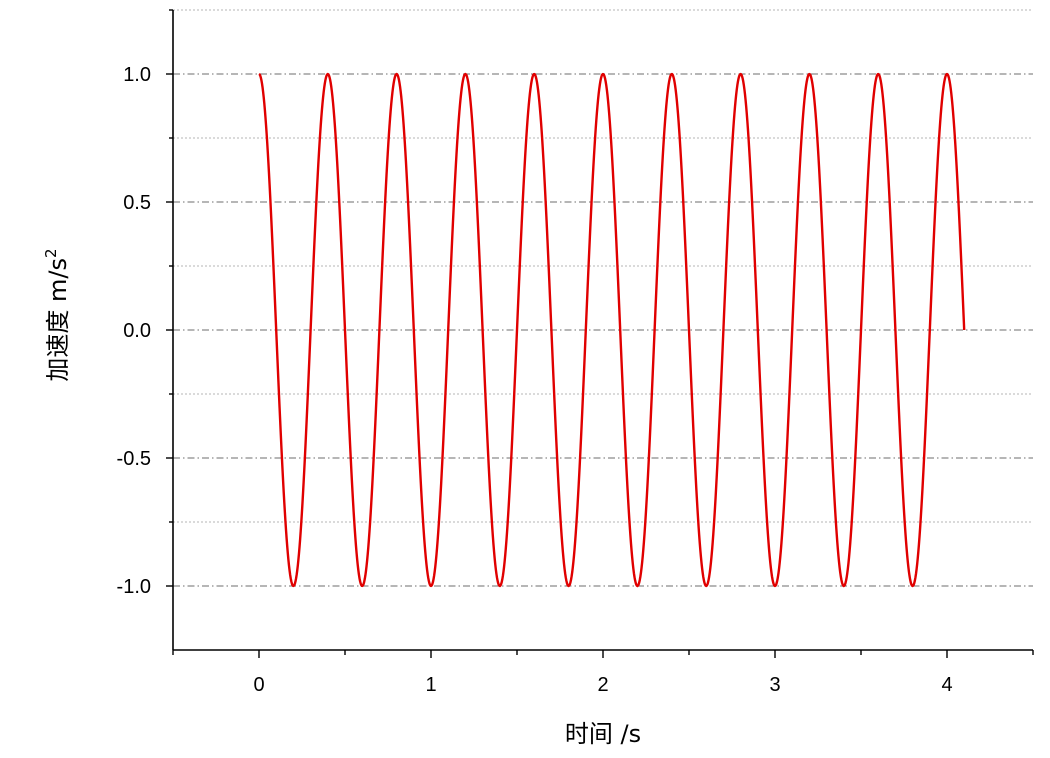 The image size is (1050, 758). Describe the element at coordinates (946, 685) in the screenshot. I see `x-tick-label: 4` at that location.